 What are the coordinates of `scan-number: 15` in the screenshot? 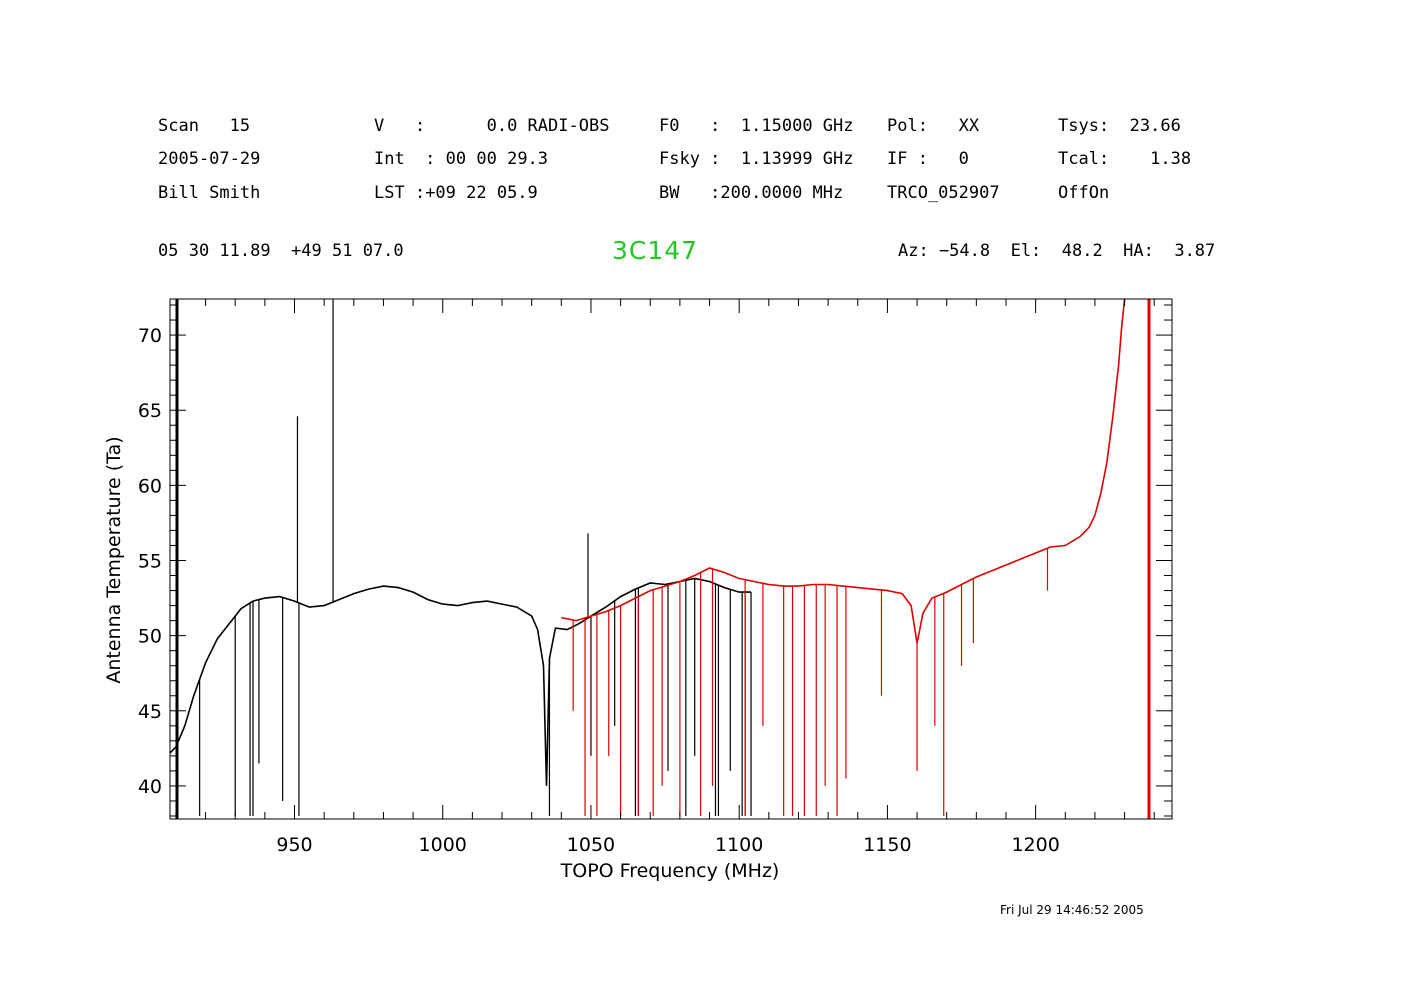 It's located at (240, 126).